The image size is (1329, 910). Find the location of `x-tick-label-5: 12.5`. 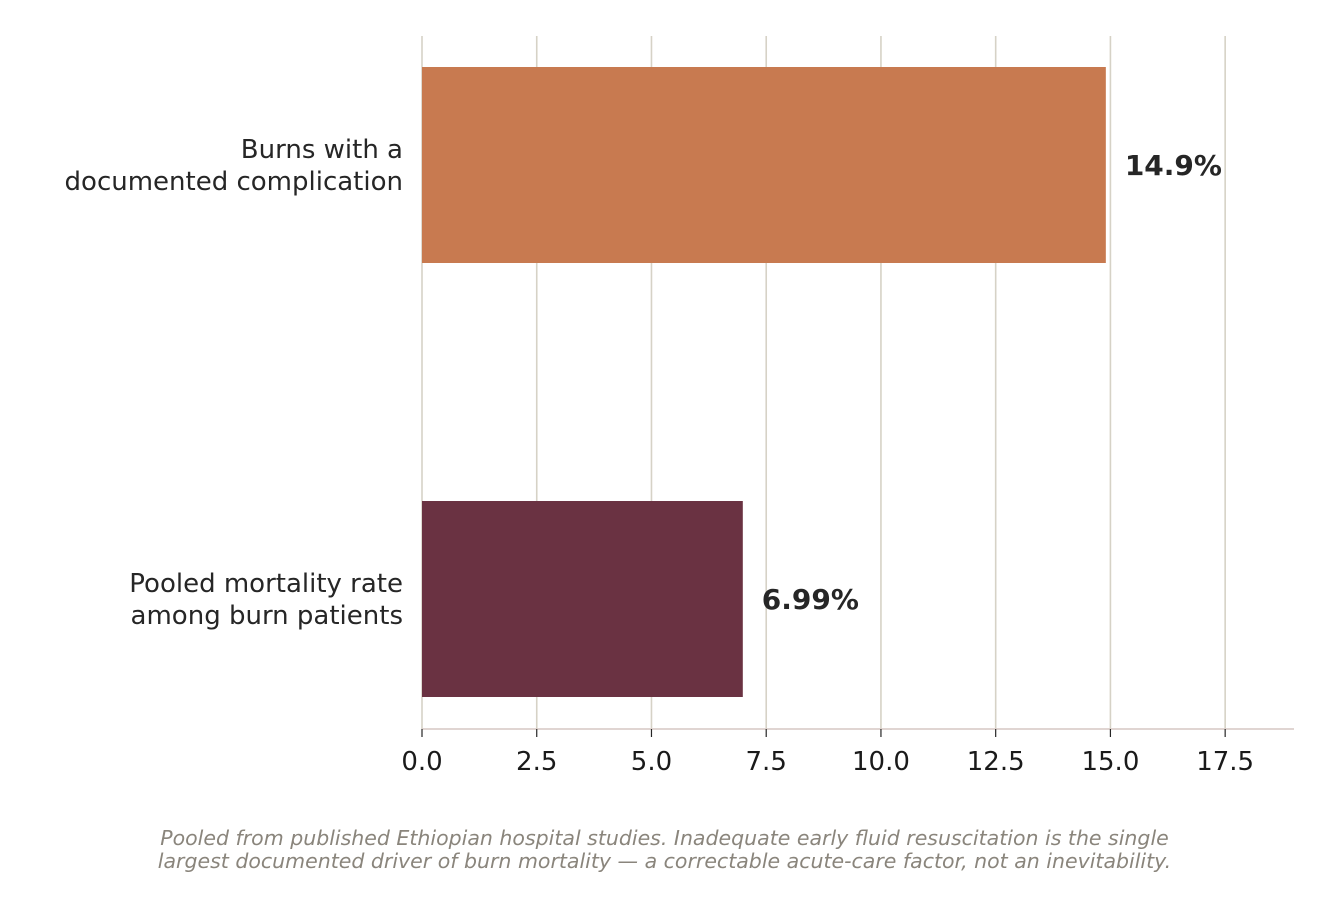

x-tick-label-5: 12.5 is located at coordinates (996, 762).